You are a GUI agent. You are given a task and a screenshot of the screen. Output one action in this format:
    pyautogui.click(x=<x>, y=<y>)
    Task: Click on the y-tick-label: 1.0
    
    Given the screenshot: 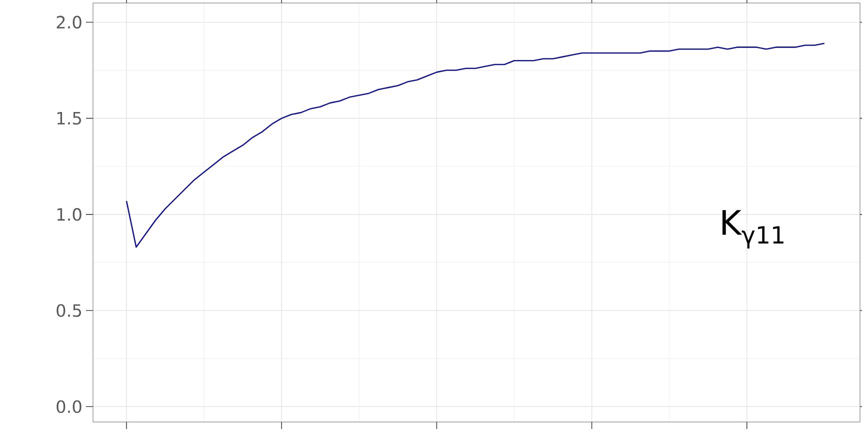 What is the action you would take?
    pyautogui.click(x=69, y=214)
    